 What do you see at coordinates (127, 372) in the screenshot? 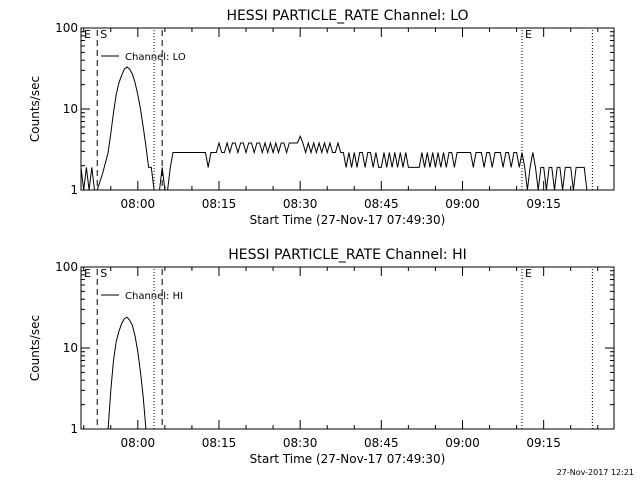
I see `series-line` at bounding box center [127, 372].